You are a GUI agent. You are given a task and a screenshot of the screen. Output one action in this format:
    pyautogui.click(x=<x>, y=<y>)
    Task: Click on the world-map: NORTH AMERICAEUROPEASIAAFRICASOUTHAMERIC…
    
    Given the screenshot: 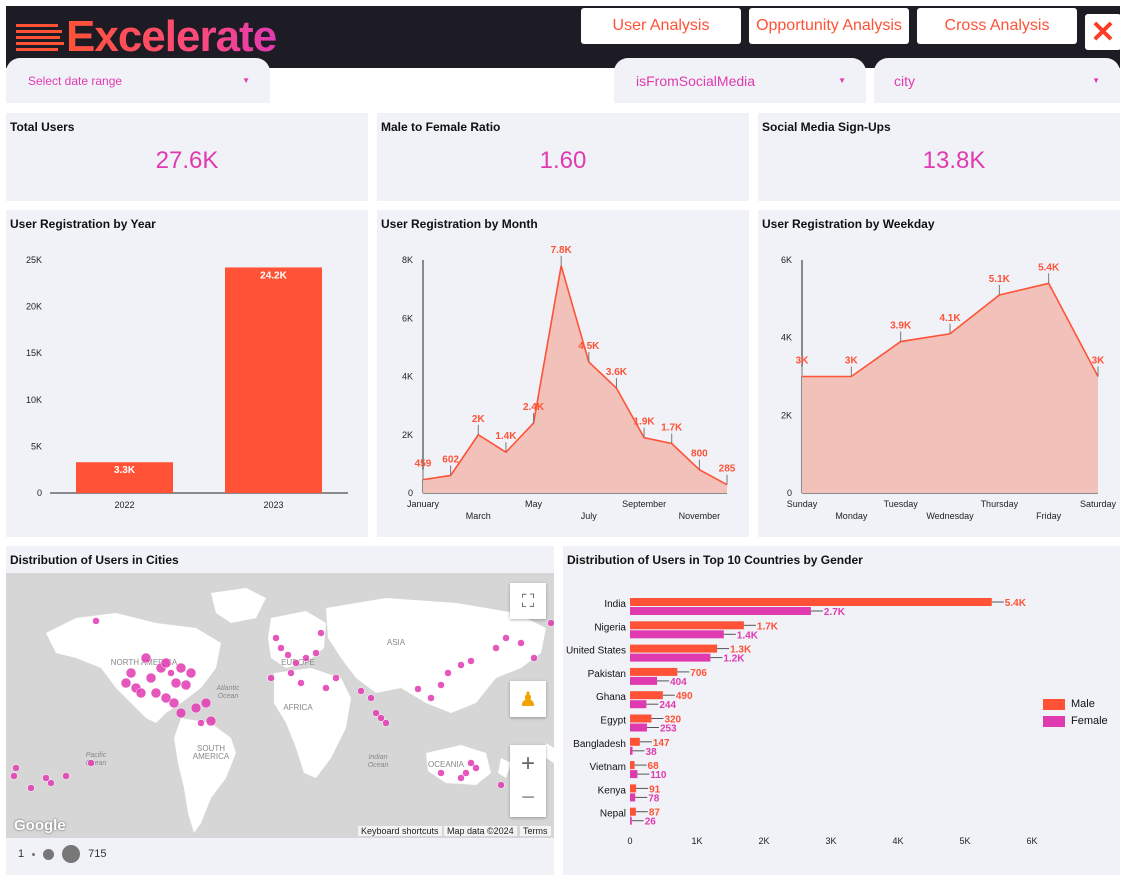 What is the action you would take?
    pyautogui.click(x=280, y=705)
    